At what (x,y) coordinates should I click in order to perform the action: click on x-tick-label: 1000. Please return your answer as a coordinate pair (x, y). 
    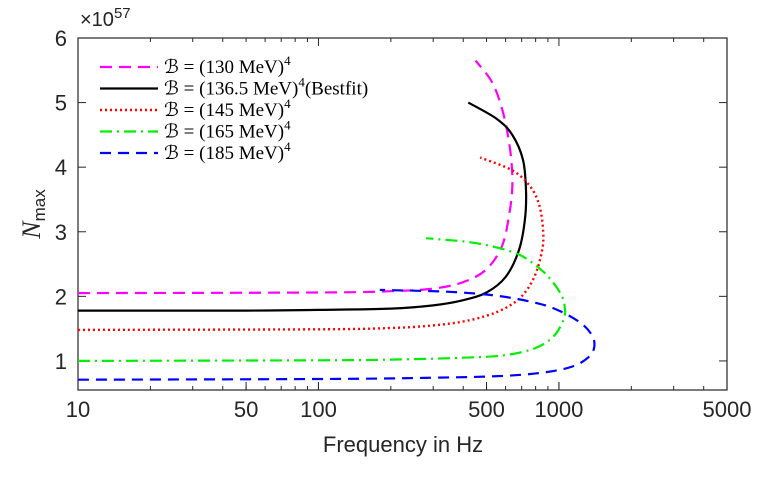
    Looking at the image, I should click on (558, 409).